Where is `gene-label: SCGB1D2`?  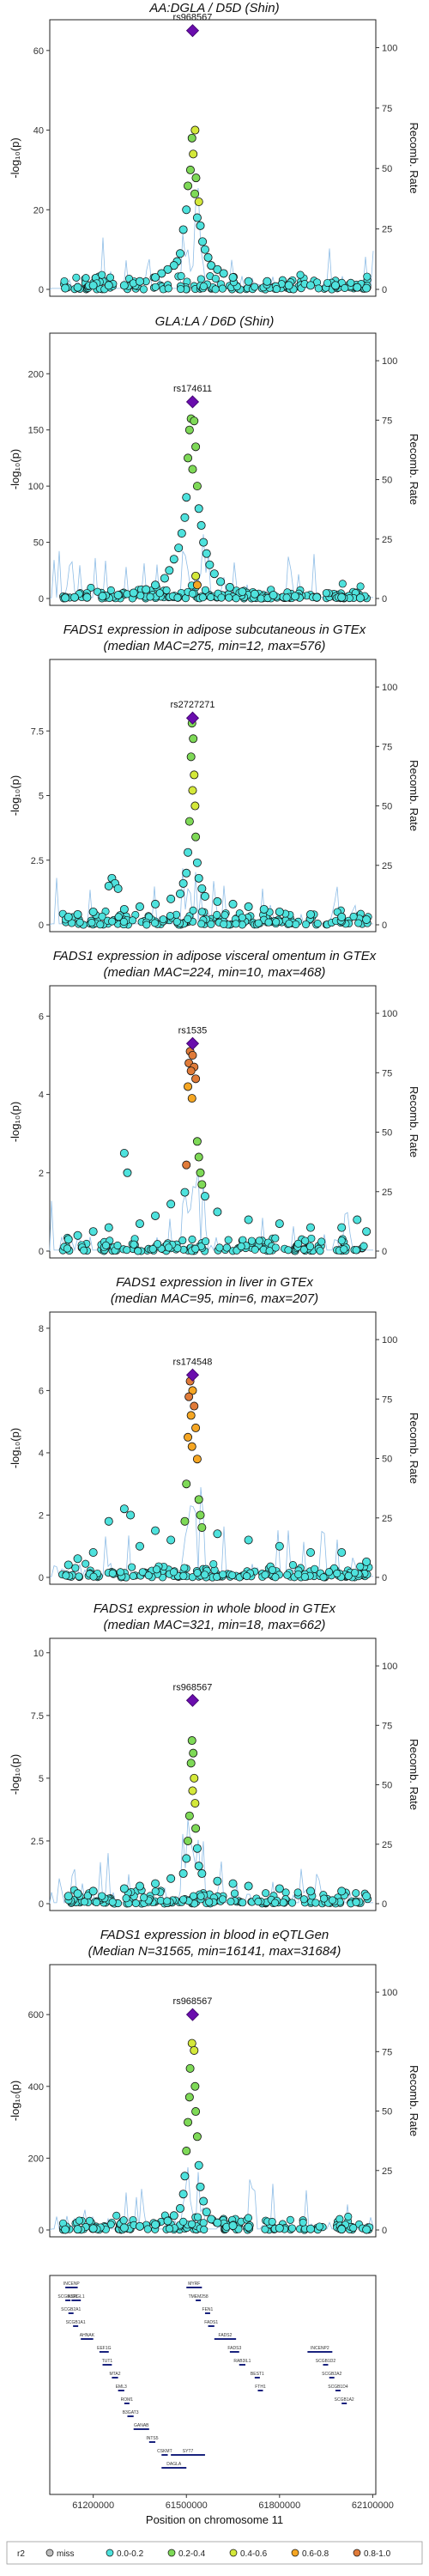
gene-label: SCGB1D2 is located at coordinates (326, 2361).